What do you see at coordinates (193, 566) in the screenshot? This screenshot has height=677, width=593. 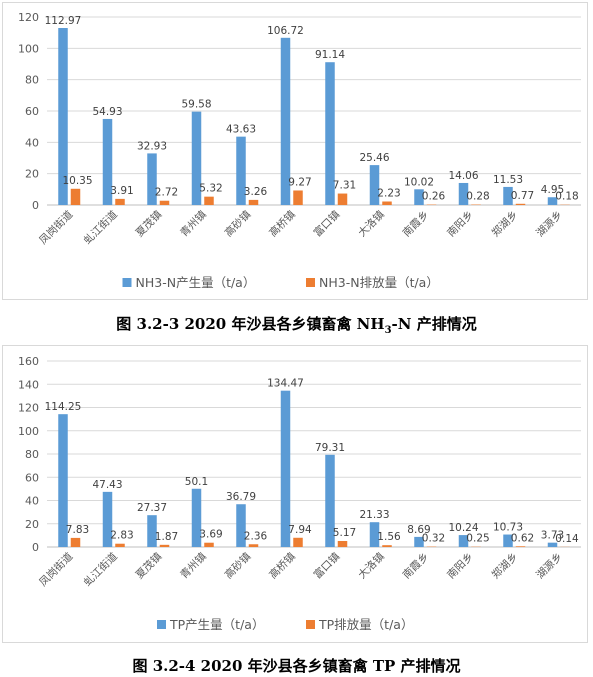 I see `x-tick-label: 青州镇` at bounding box center [193, 566].